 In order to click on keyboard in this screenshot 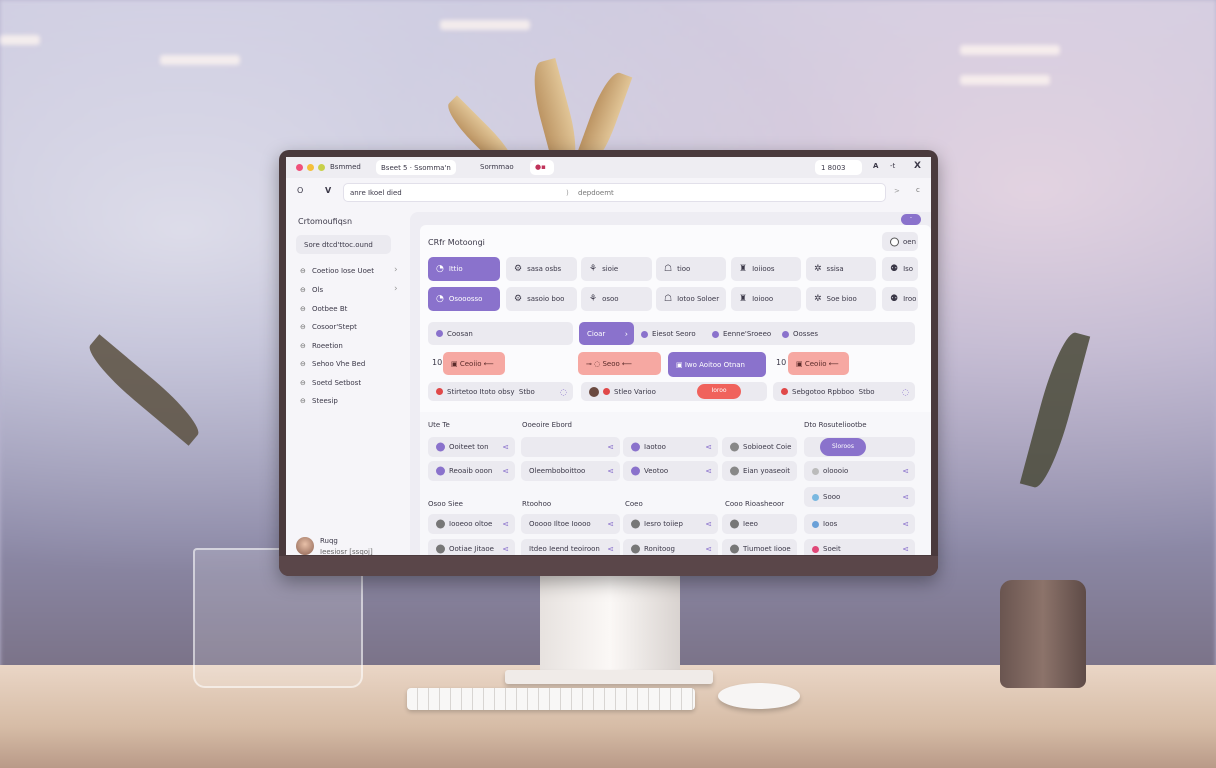, I will do `click(551, 699)`.